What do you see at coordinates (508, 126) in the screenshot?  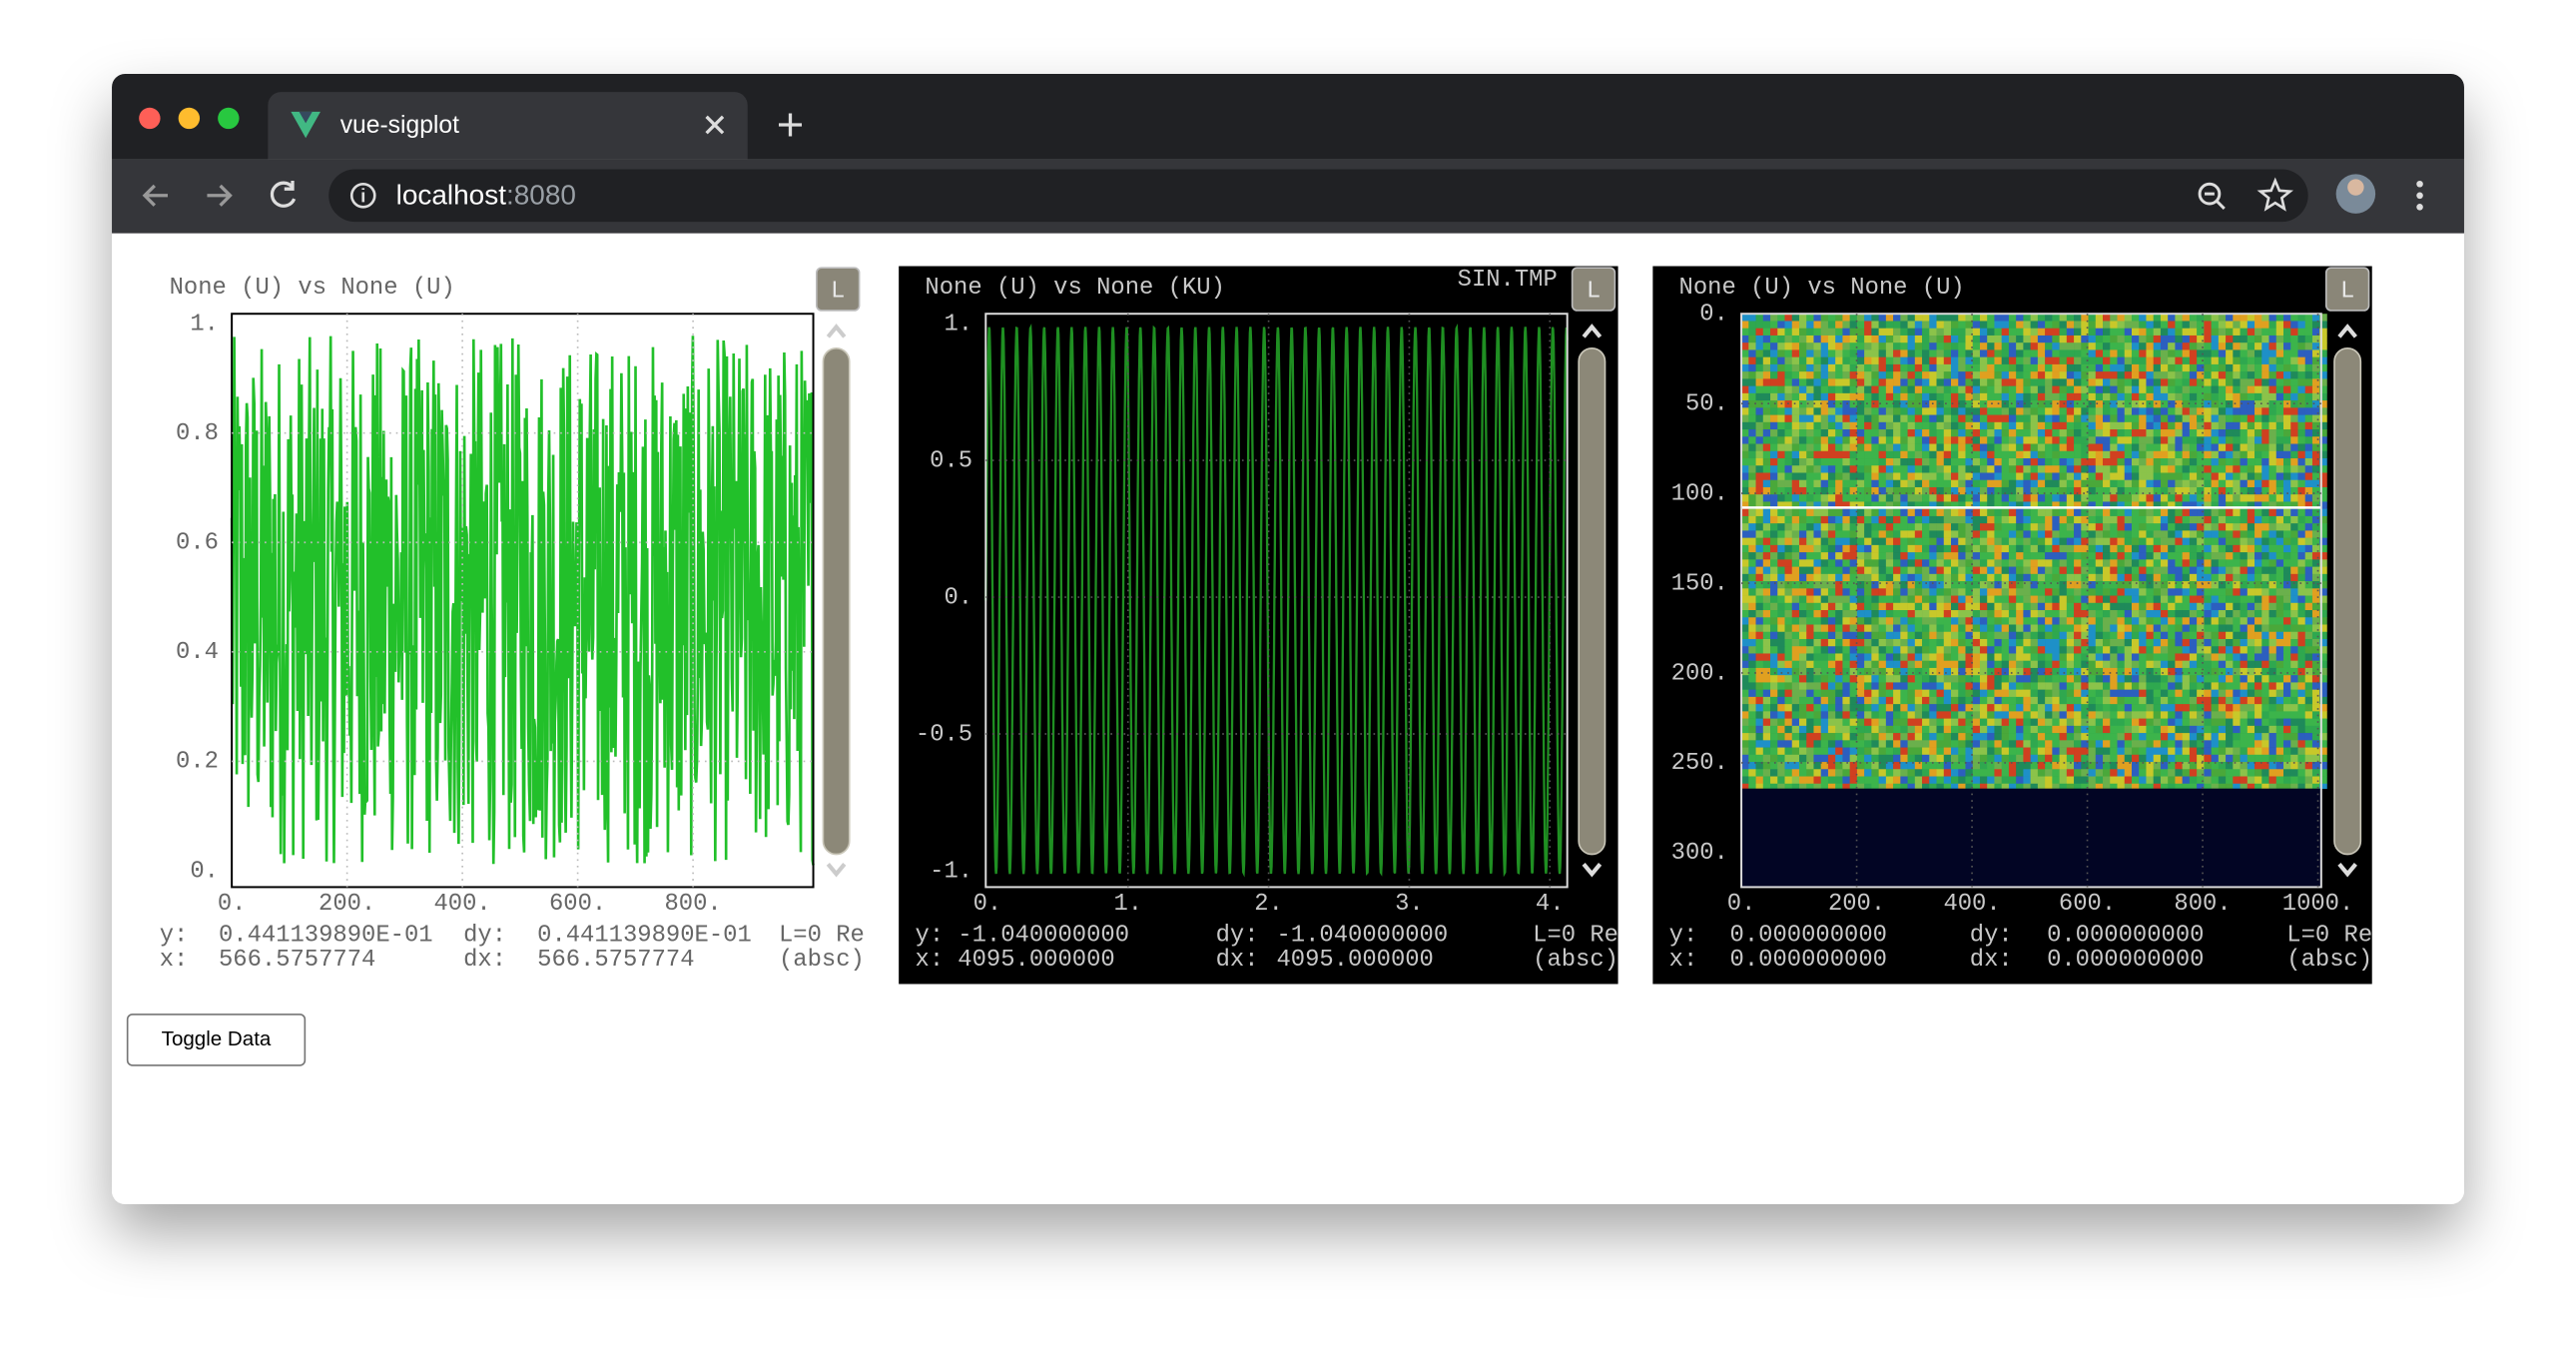 I see `active-tab` at bounding box center [508, 126].